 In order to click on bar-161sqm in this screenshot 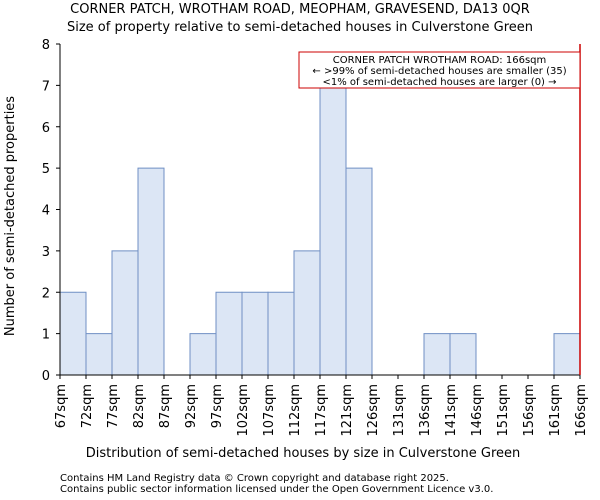, I will do `click(567, 354)`.